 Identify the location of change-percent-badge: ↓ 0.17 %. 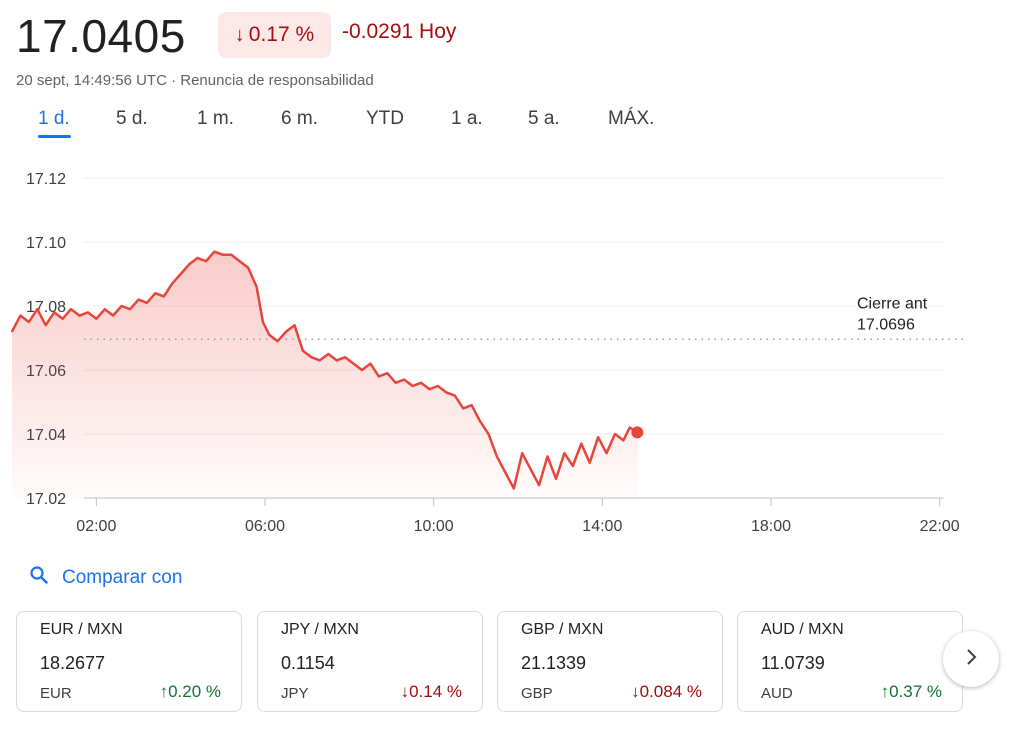
(274, 35).